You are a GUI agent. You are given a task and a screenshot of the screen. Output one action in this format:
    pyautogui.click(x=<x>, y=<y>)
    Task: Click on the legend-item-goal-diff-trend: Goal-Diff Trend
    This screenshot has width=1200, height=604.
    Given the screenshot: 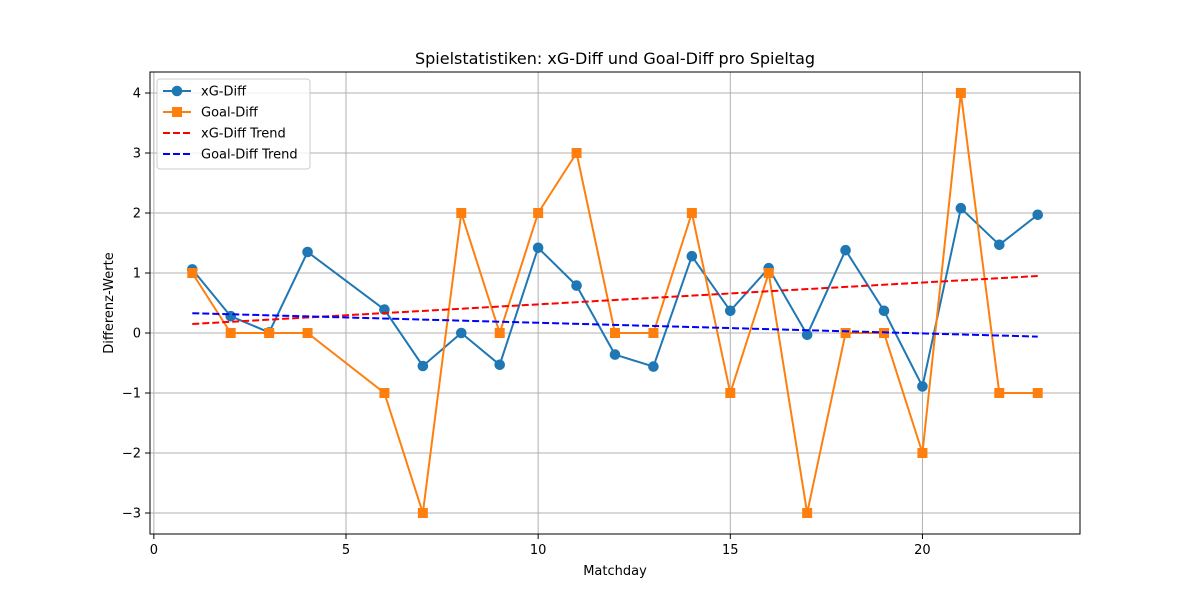 What is the action you would take?
    pyautogui.click(x=230, y=155)
    